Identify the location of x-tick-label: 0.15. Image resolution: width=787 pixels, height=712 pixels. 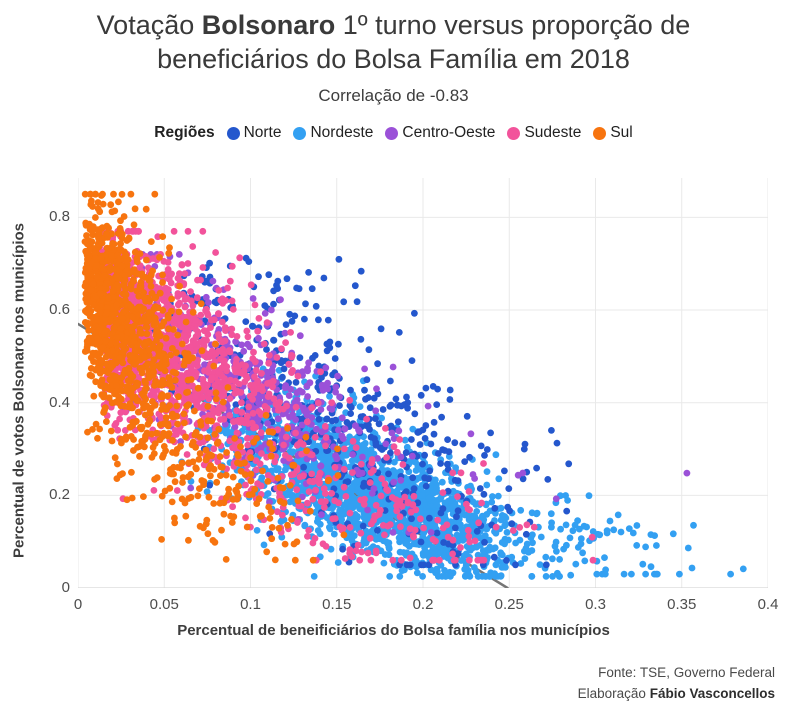
(337, 604).